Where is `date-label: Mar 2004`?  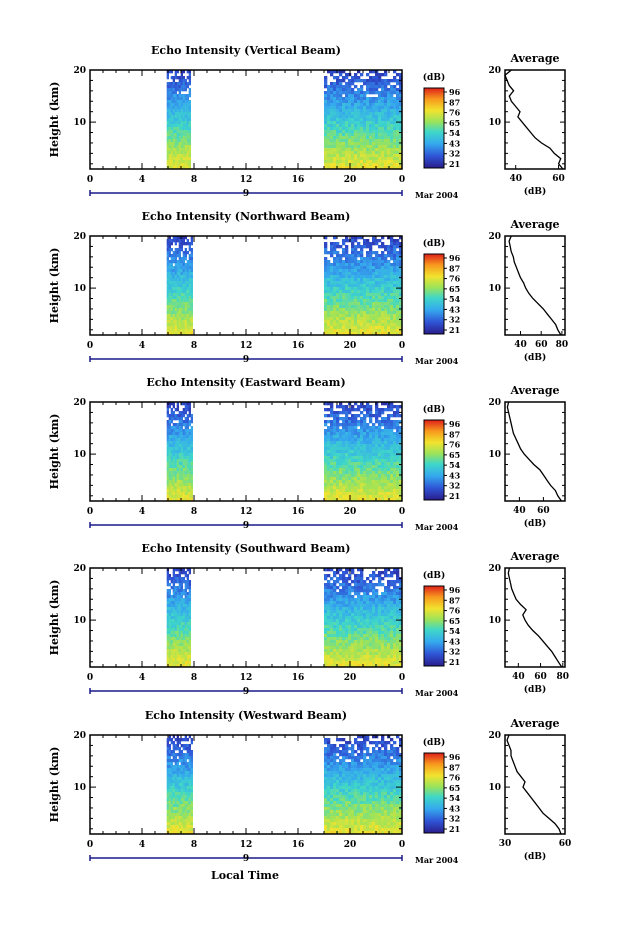 date-label: Mar 2004 is located at coordinates (437, 195).